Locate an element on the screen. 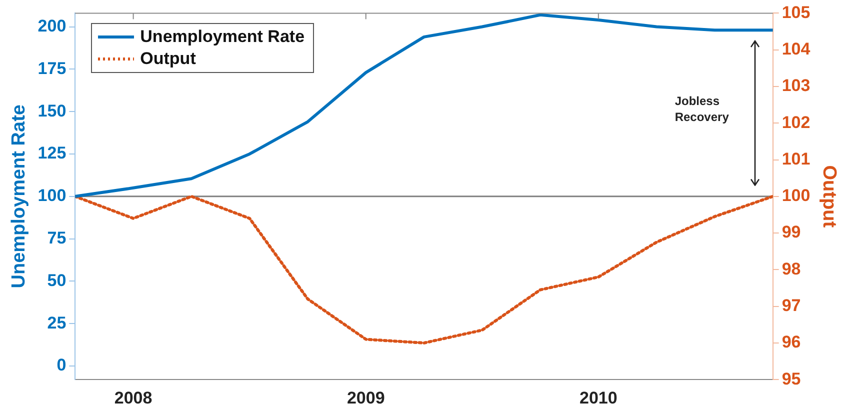 This screenshot has height=414, width=852. y2-tick-label: 104 is located at coordinates (796, 49).